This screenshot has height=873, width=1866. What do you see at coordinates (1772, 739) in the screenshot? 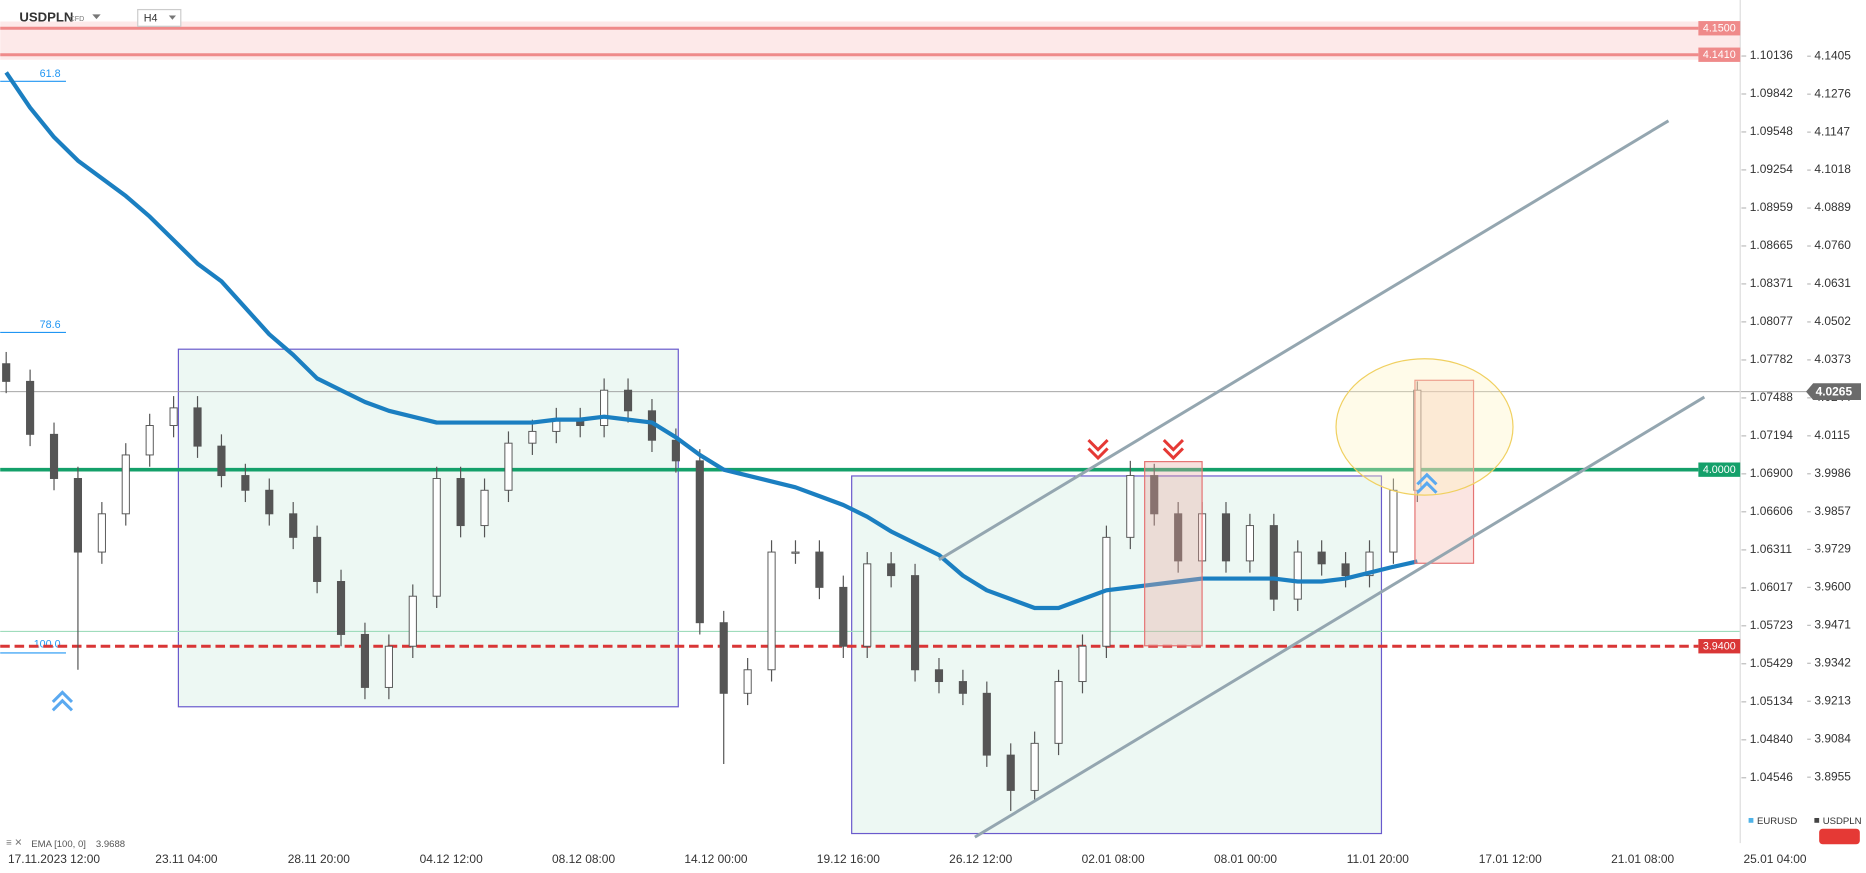
I see `y2-tick-label: 1.04840` at bounding box center [1772, 739].